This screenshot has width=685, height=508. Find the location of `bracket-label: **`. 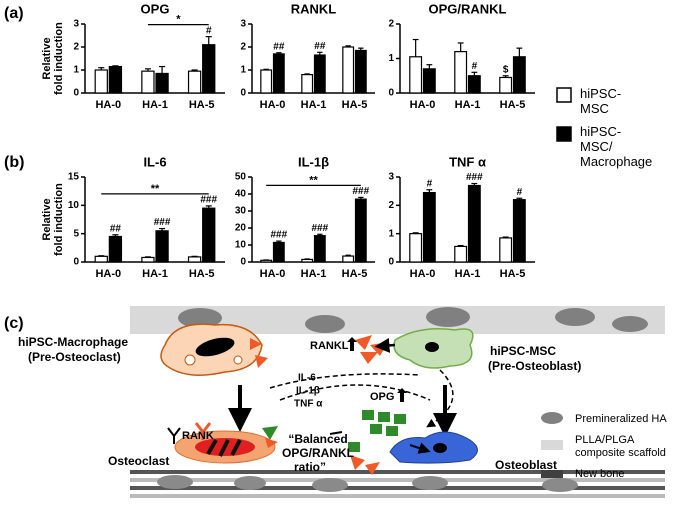

bracket-label: ** is located at coordinates (313, 180).